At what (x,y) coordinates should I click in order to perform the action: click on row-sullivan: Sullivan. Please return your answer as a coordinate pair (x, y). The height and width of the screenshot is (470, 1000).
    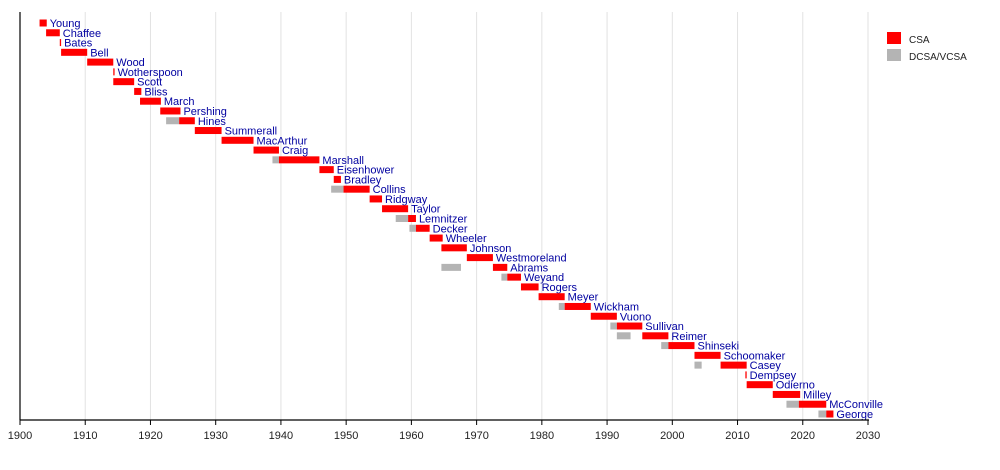
    Looking at the image, I should click on (647, 327).